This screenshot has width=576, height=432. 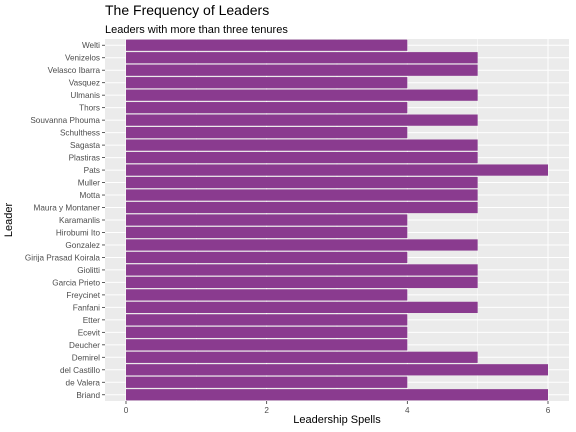 I want to click on y-tick-label: Souvanna Phouma, so click(x=65, y=120).